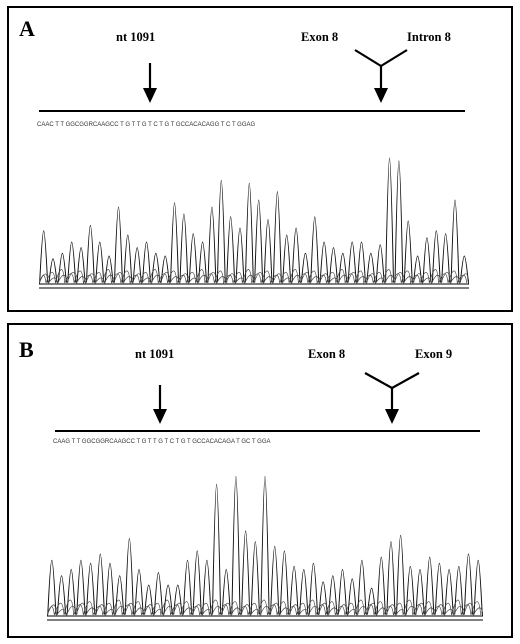  What do you see at coordinates (429, 37) in the screenshot?
I see `junction-label: Intron 8` at bounding box center [429, 37].